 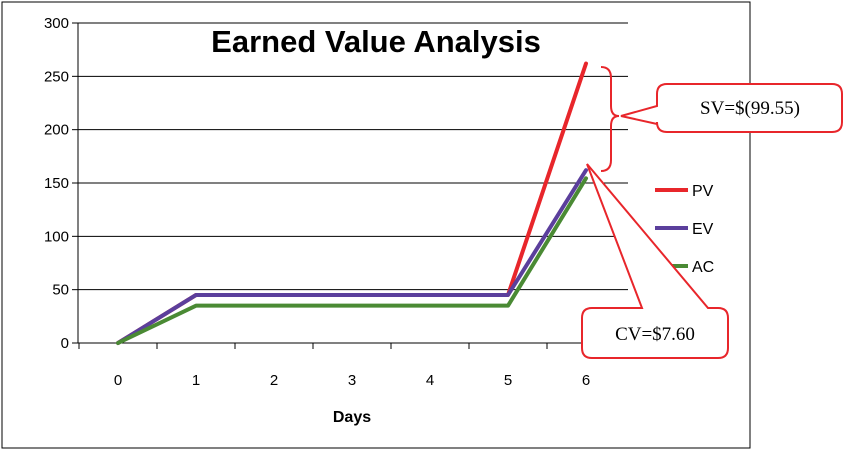 What do you see at coordinates (610, 119) in the screenshot?
I see `sv-brace` at bounding box center [610, 119].